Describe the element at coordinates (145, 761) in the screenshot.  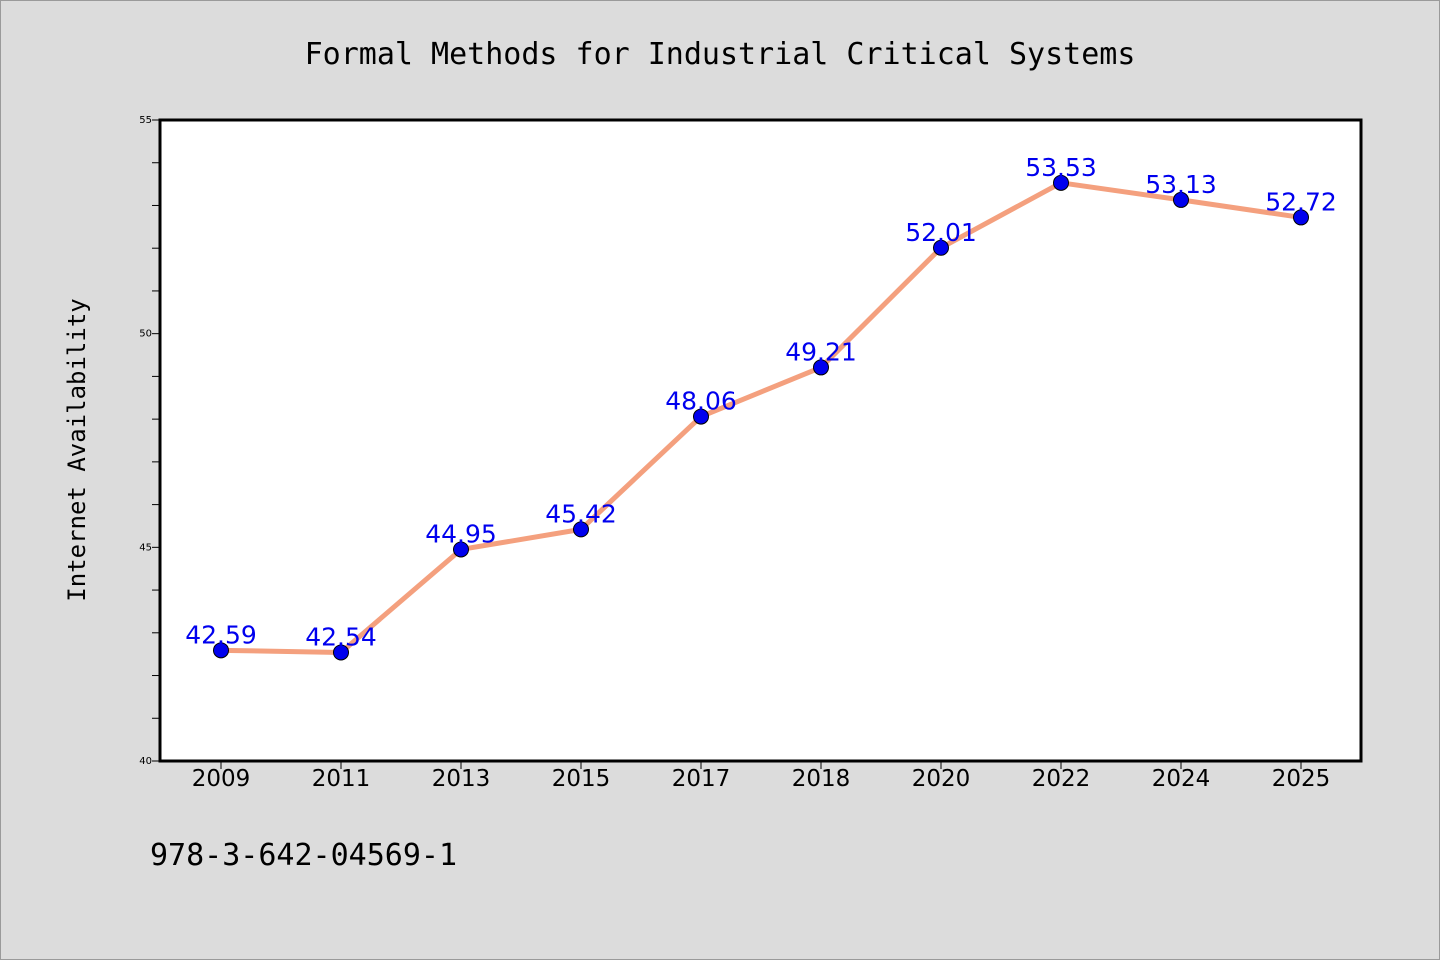
I see `y-tick-label: 40` at that location.